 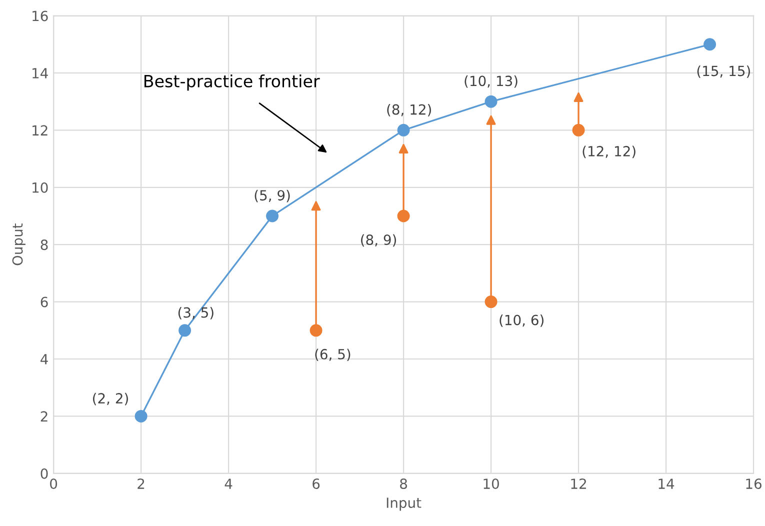 What do you see at coordinates (404, 504) in the screenshot?
I see `x-axis-title: Input` at bounding box center [404, 504].